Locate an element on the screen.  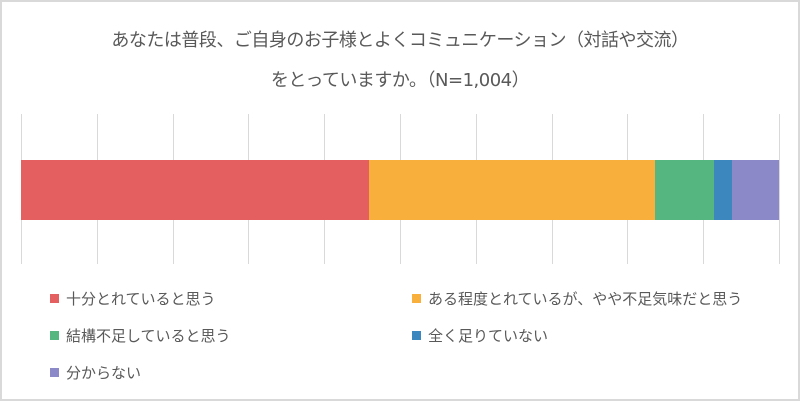
legend-label: 分からない is located at coordinates (104, 373).